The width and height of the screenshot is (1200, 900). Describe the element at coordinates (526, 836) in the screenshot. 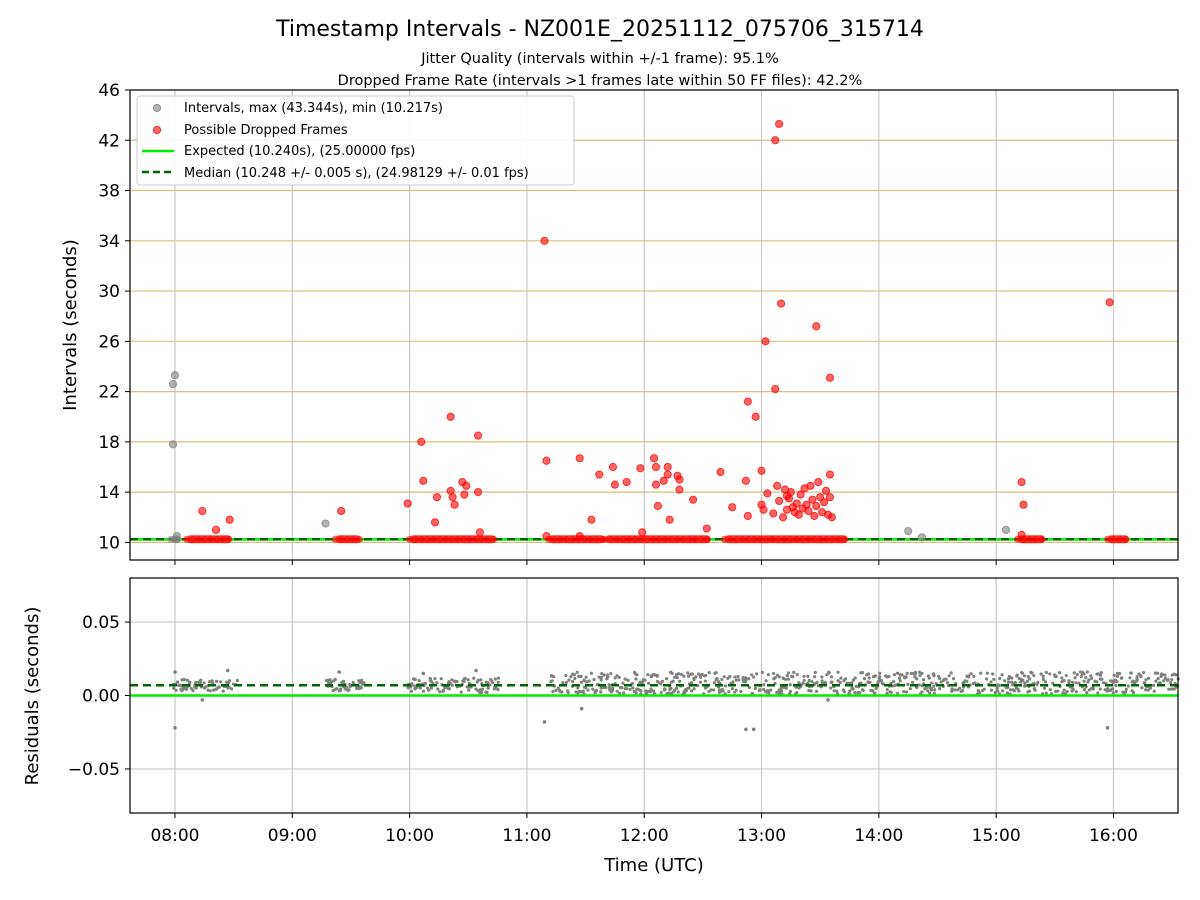

I see `x-tick-label: 11:00` at that location.